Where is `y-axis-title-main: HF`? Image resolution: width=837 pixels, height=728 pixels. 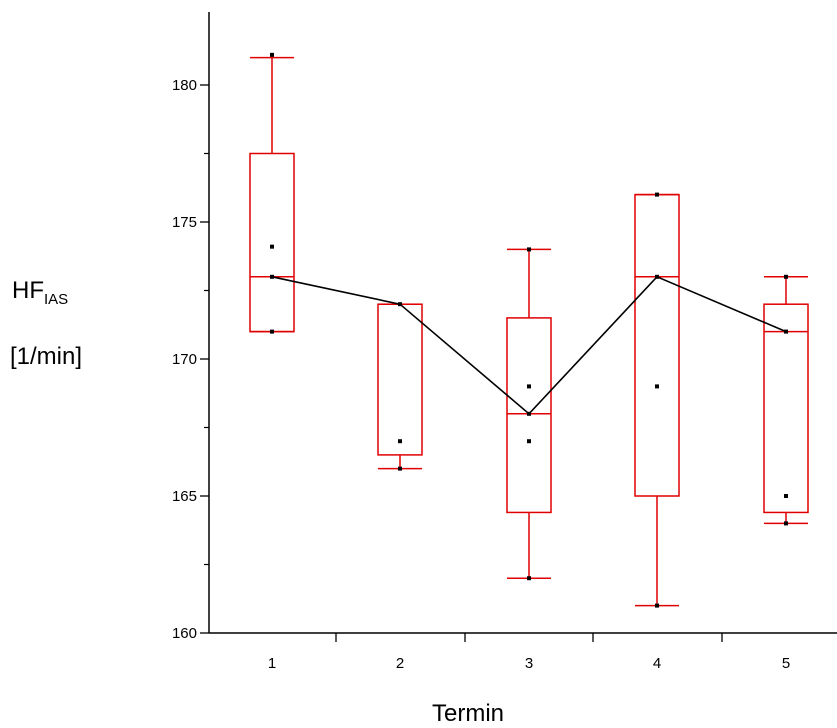 y-axis-title-main: HF is located at coordinates (28, 290).